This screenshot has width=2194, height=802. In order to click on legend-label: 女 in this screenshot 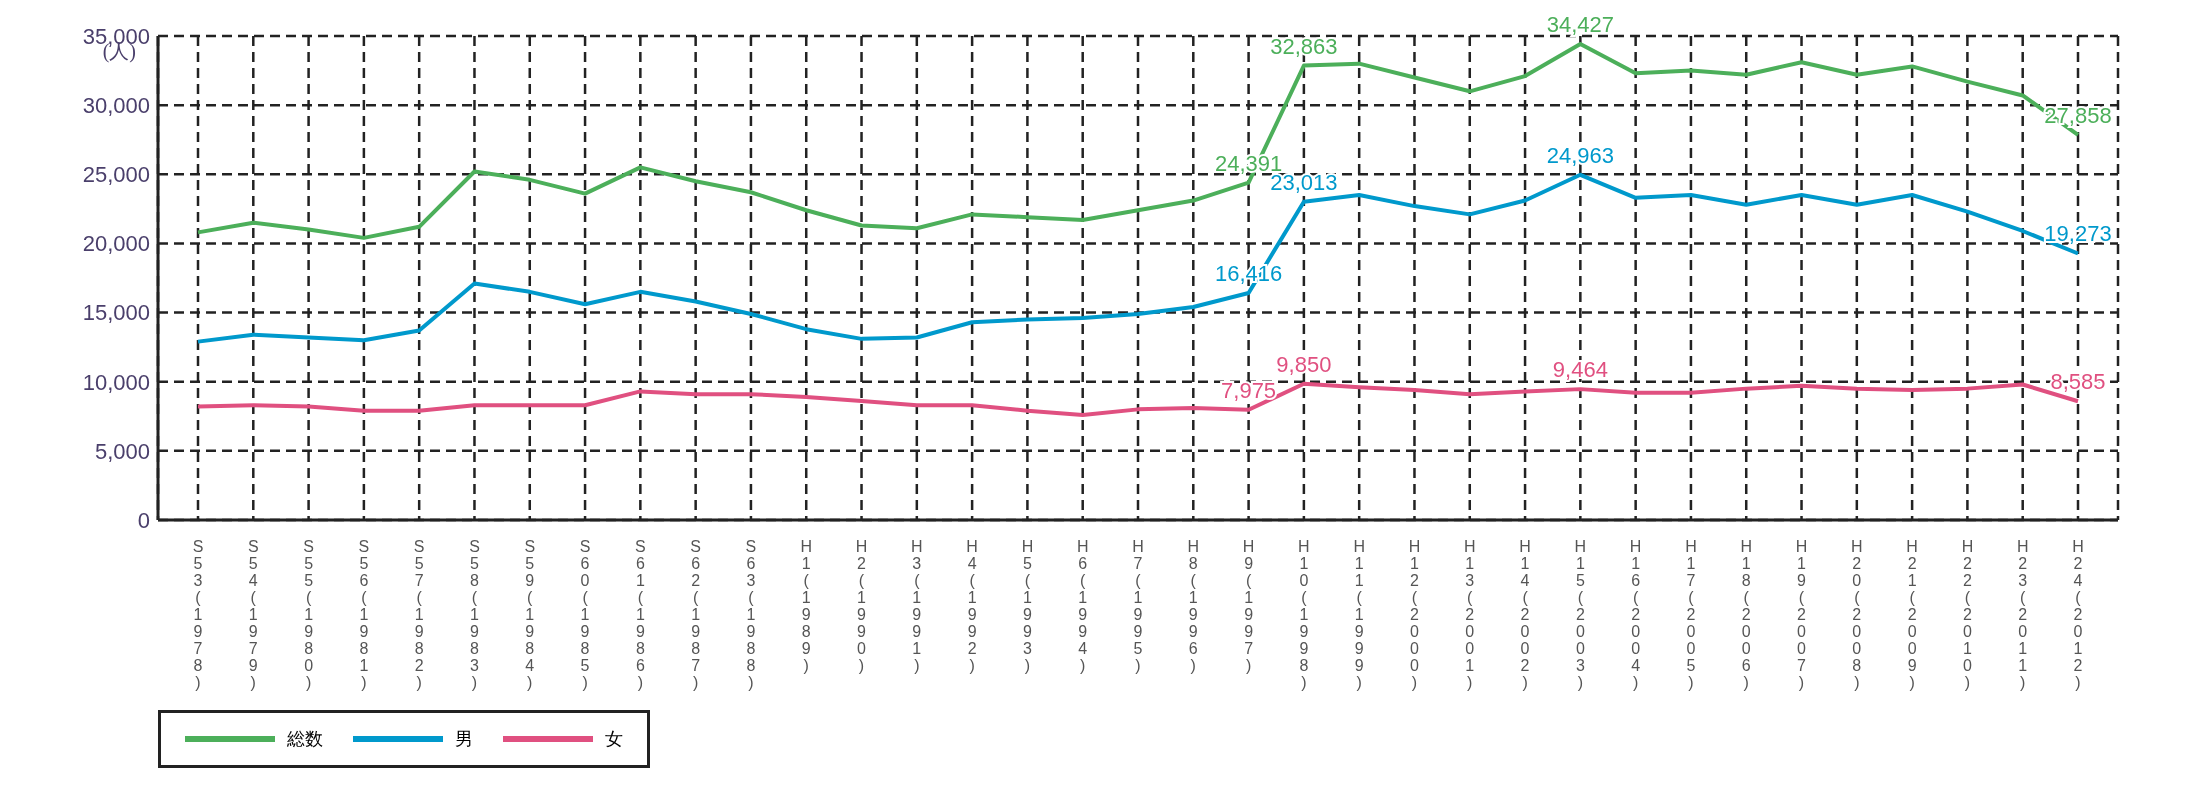, I will do `click(614, 739)`.